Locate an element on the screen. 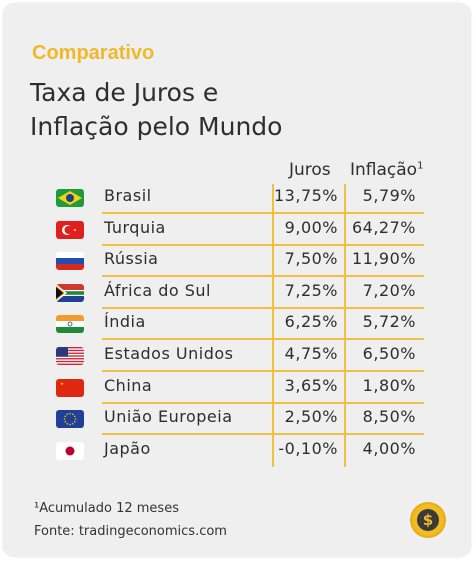 The height and width of the screenshot is (562, 474). footnote-text: ¹Acumulado 12 meses is located at coordinates (106, 508).